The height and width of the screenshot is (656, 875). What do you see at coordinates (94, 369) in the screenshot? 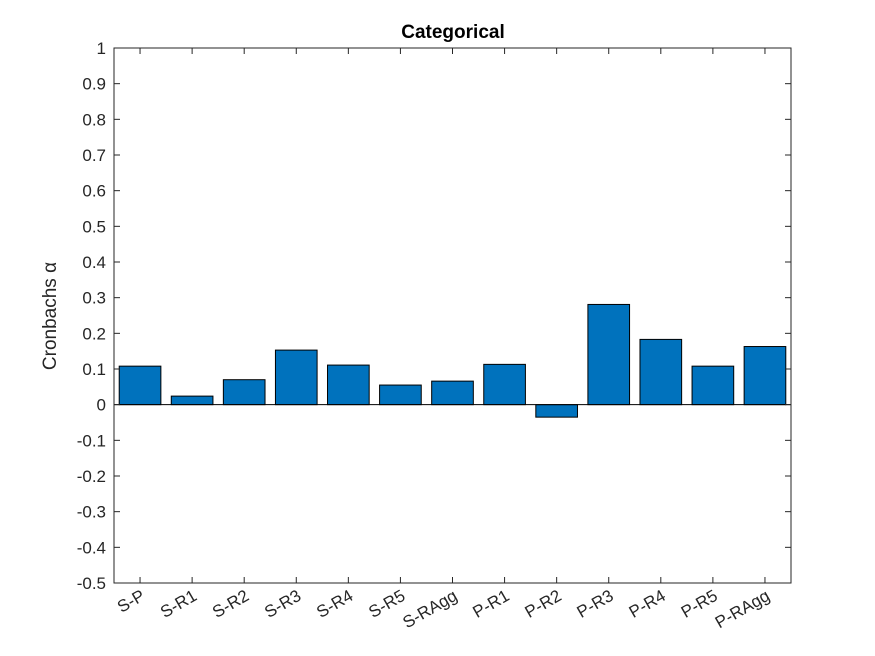
I see `y-tick-label: 0.1` at bounding box center [94, 369].